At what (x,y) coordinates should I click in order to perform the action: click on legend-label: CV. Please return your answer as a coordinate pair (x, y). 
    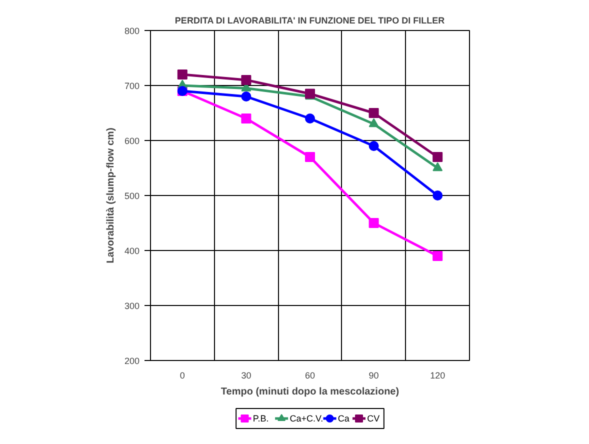
    Looking at the image, I should click on (373, 419).